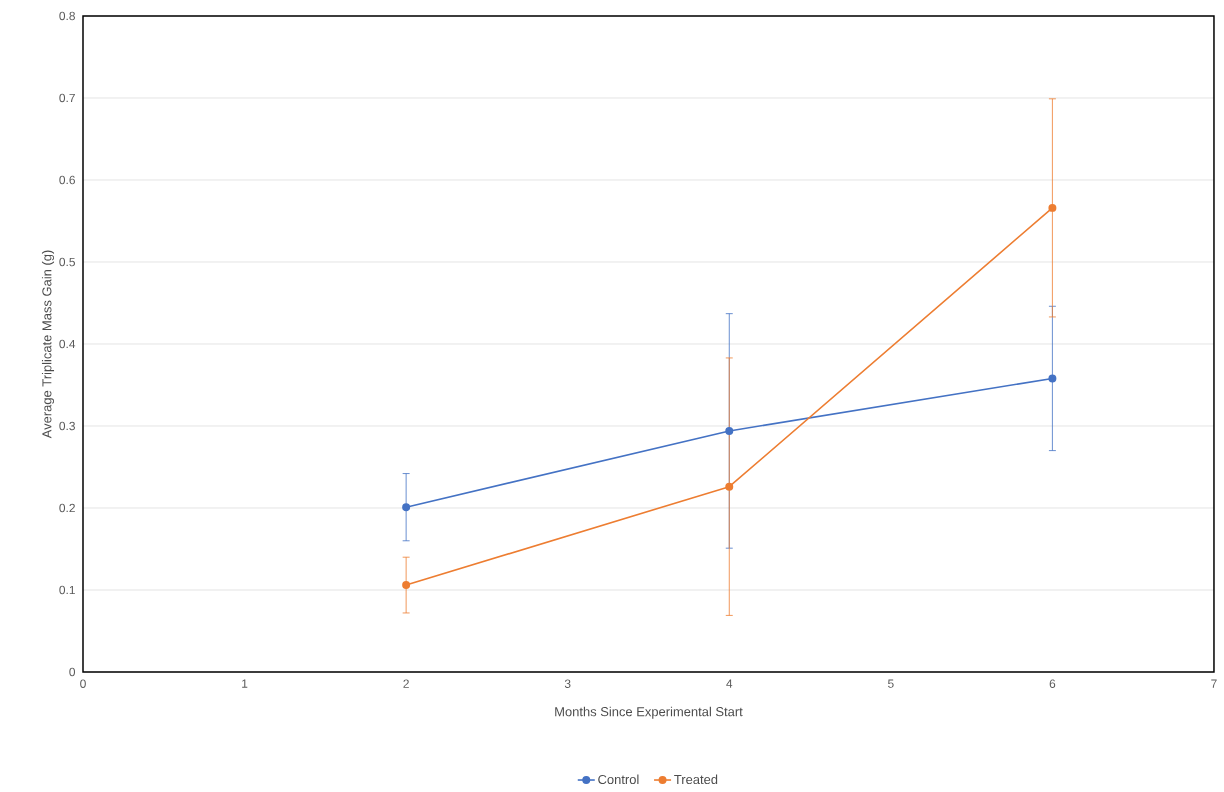 The image size is (1224, 792). I want to click on y-tick-label: 0.7, so click(67, 98).